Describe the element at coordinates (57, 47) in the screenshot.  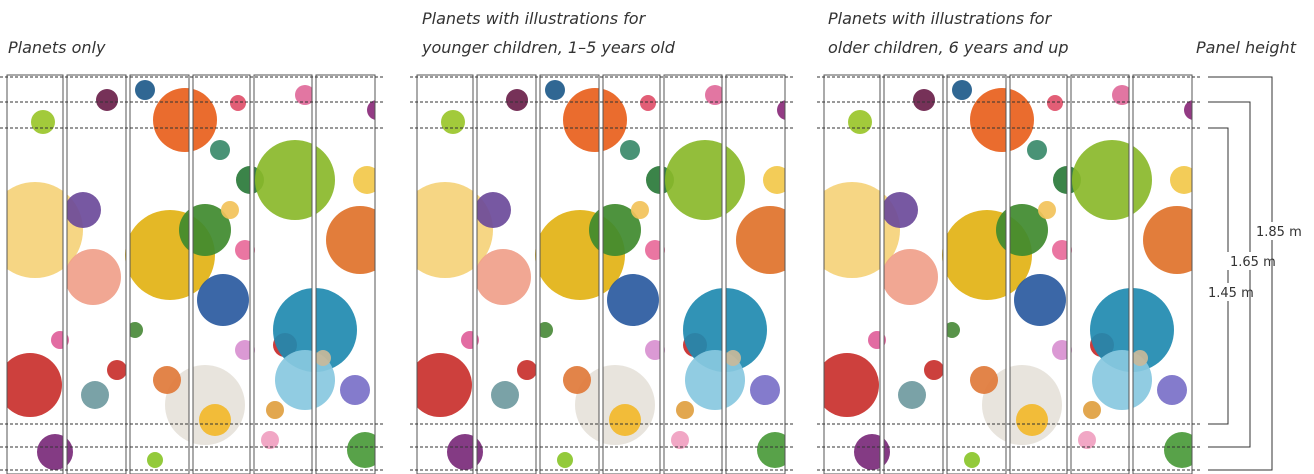
I see `group-title: Planets only` at that location.